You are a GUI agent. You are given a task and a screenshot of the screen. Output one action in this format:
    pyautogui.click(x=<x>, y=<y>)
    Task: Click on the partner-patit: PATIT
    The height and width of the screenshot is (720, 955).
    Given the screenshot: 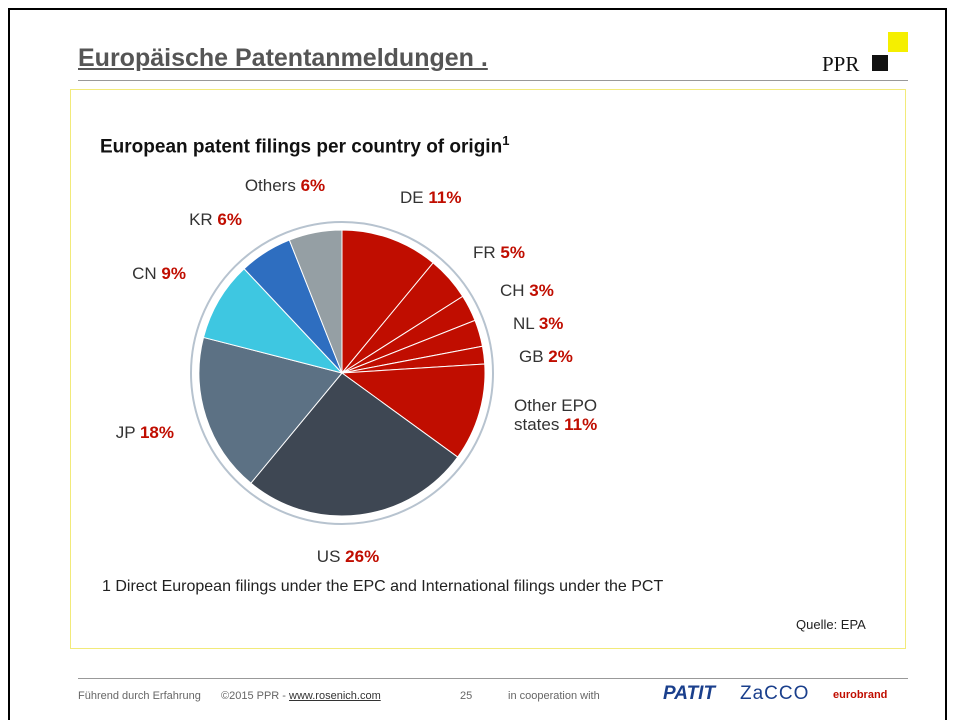 What is the action you would take?
    pyautogui.click(x=689, y=693)
    